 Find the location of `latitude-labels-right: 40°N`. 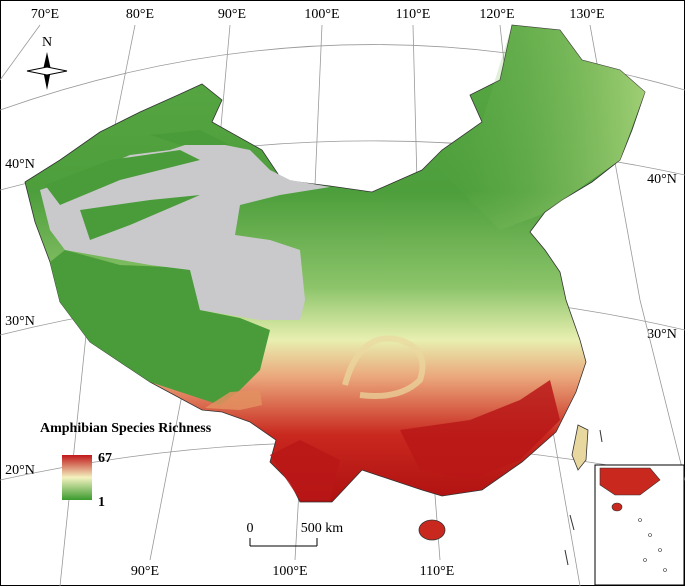

latitude-labels-right: 40°N is located at coordinates (662, 179).